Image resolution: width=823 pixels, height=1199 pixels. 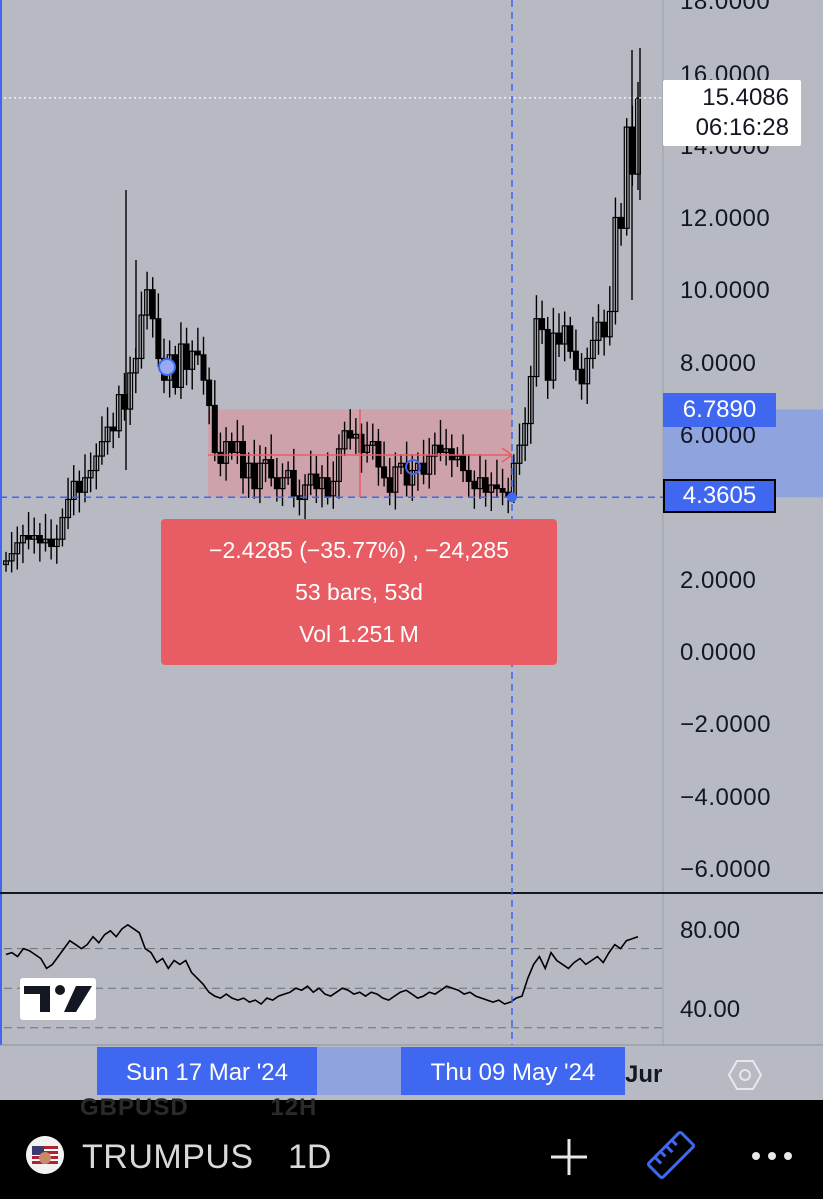 What do you see at coordinates (167, 367) in the screenshot?
I see `drawing-anchor-handle` at bounding box center [167, 367].